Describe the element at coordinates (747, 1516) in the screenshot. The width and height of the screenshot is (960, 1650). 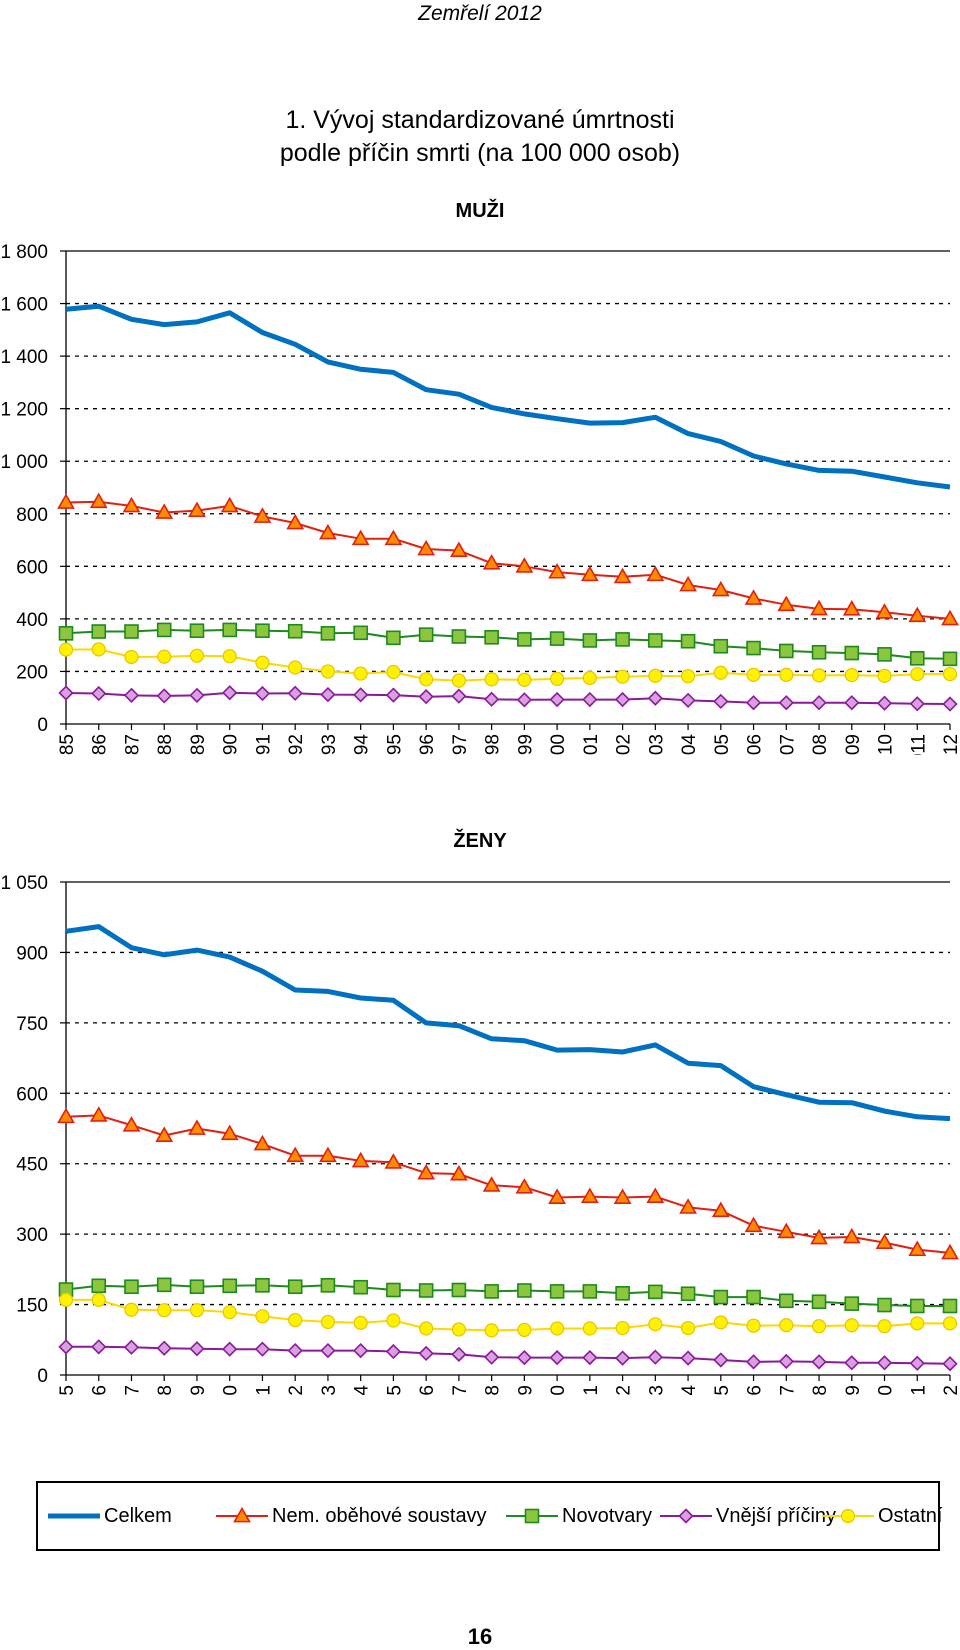
I see `legend-item-vnejsi: Vnější příčiny` at that location.